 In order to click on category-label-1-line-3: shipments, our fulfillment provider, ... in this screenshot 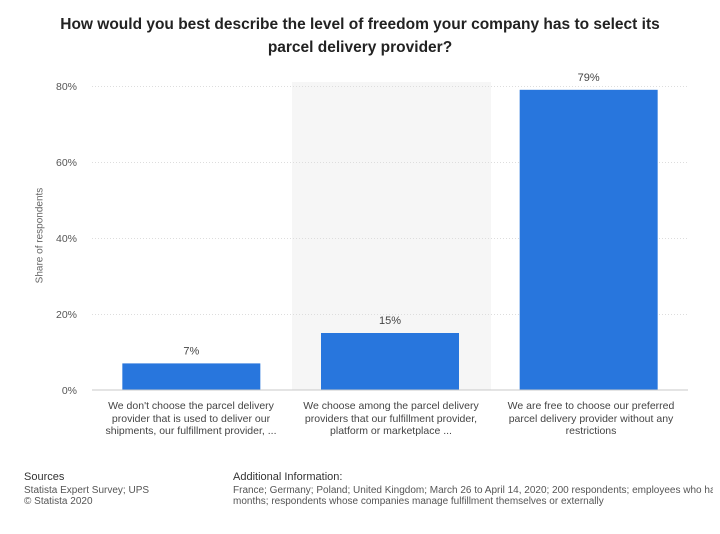, I will do `click(191, 431)`.